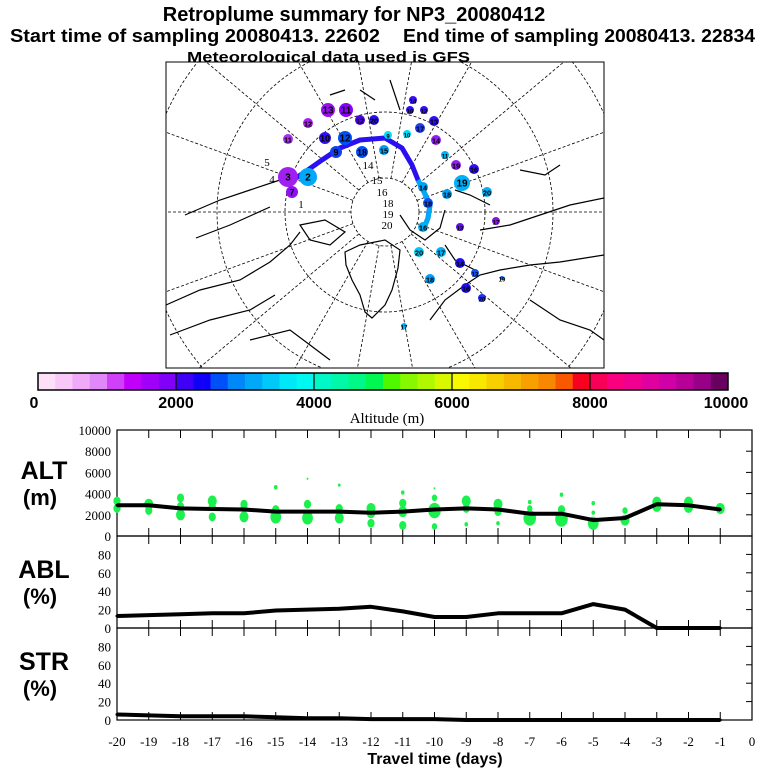 This screenshot has width=768, height=768. Describe the element at coordinates (148, 741) in the screenshot. I see `x-tick-label: -19` at that location.